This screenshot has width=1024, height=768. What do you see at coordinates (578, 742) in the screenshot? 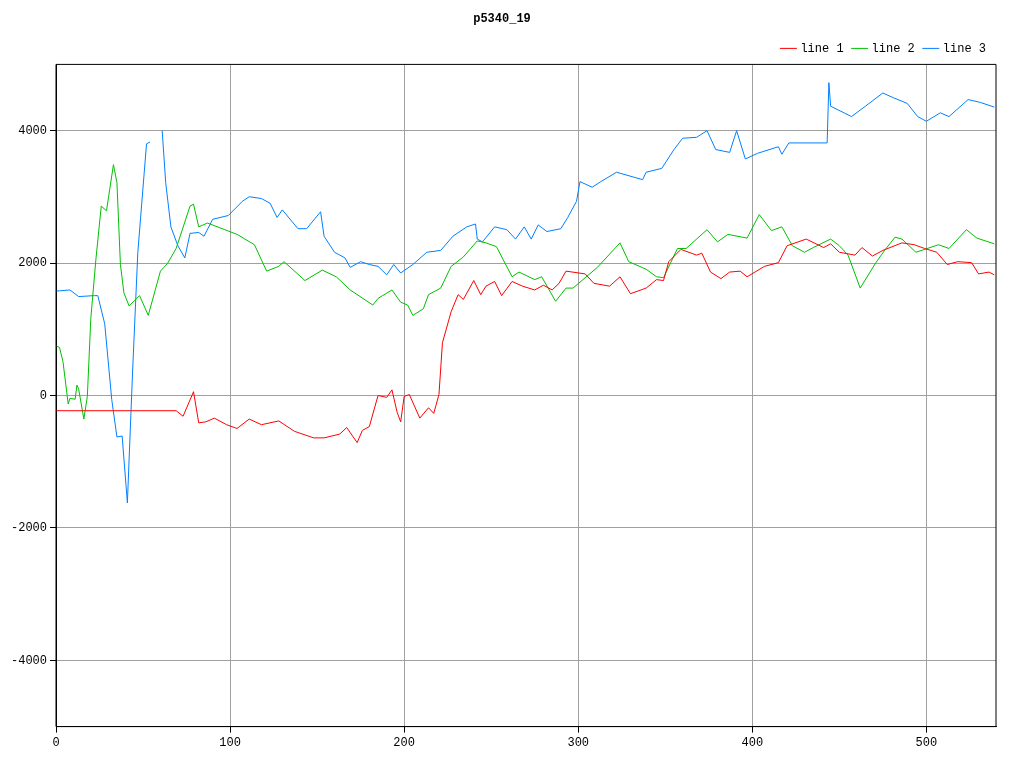
I see `x-tick-label: 300` at bounding box center [578, 742].